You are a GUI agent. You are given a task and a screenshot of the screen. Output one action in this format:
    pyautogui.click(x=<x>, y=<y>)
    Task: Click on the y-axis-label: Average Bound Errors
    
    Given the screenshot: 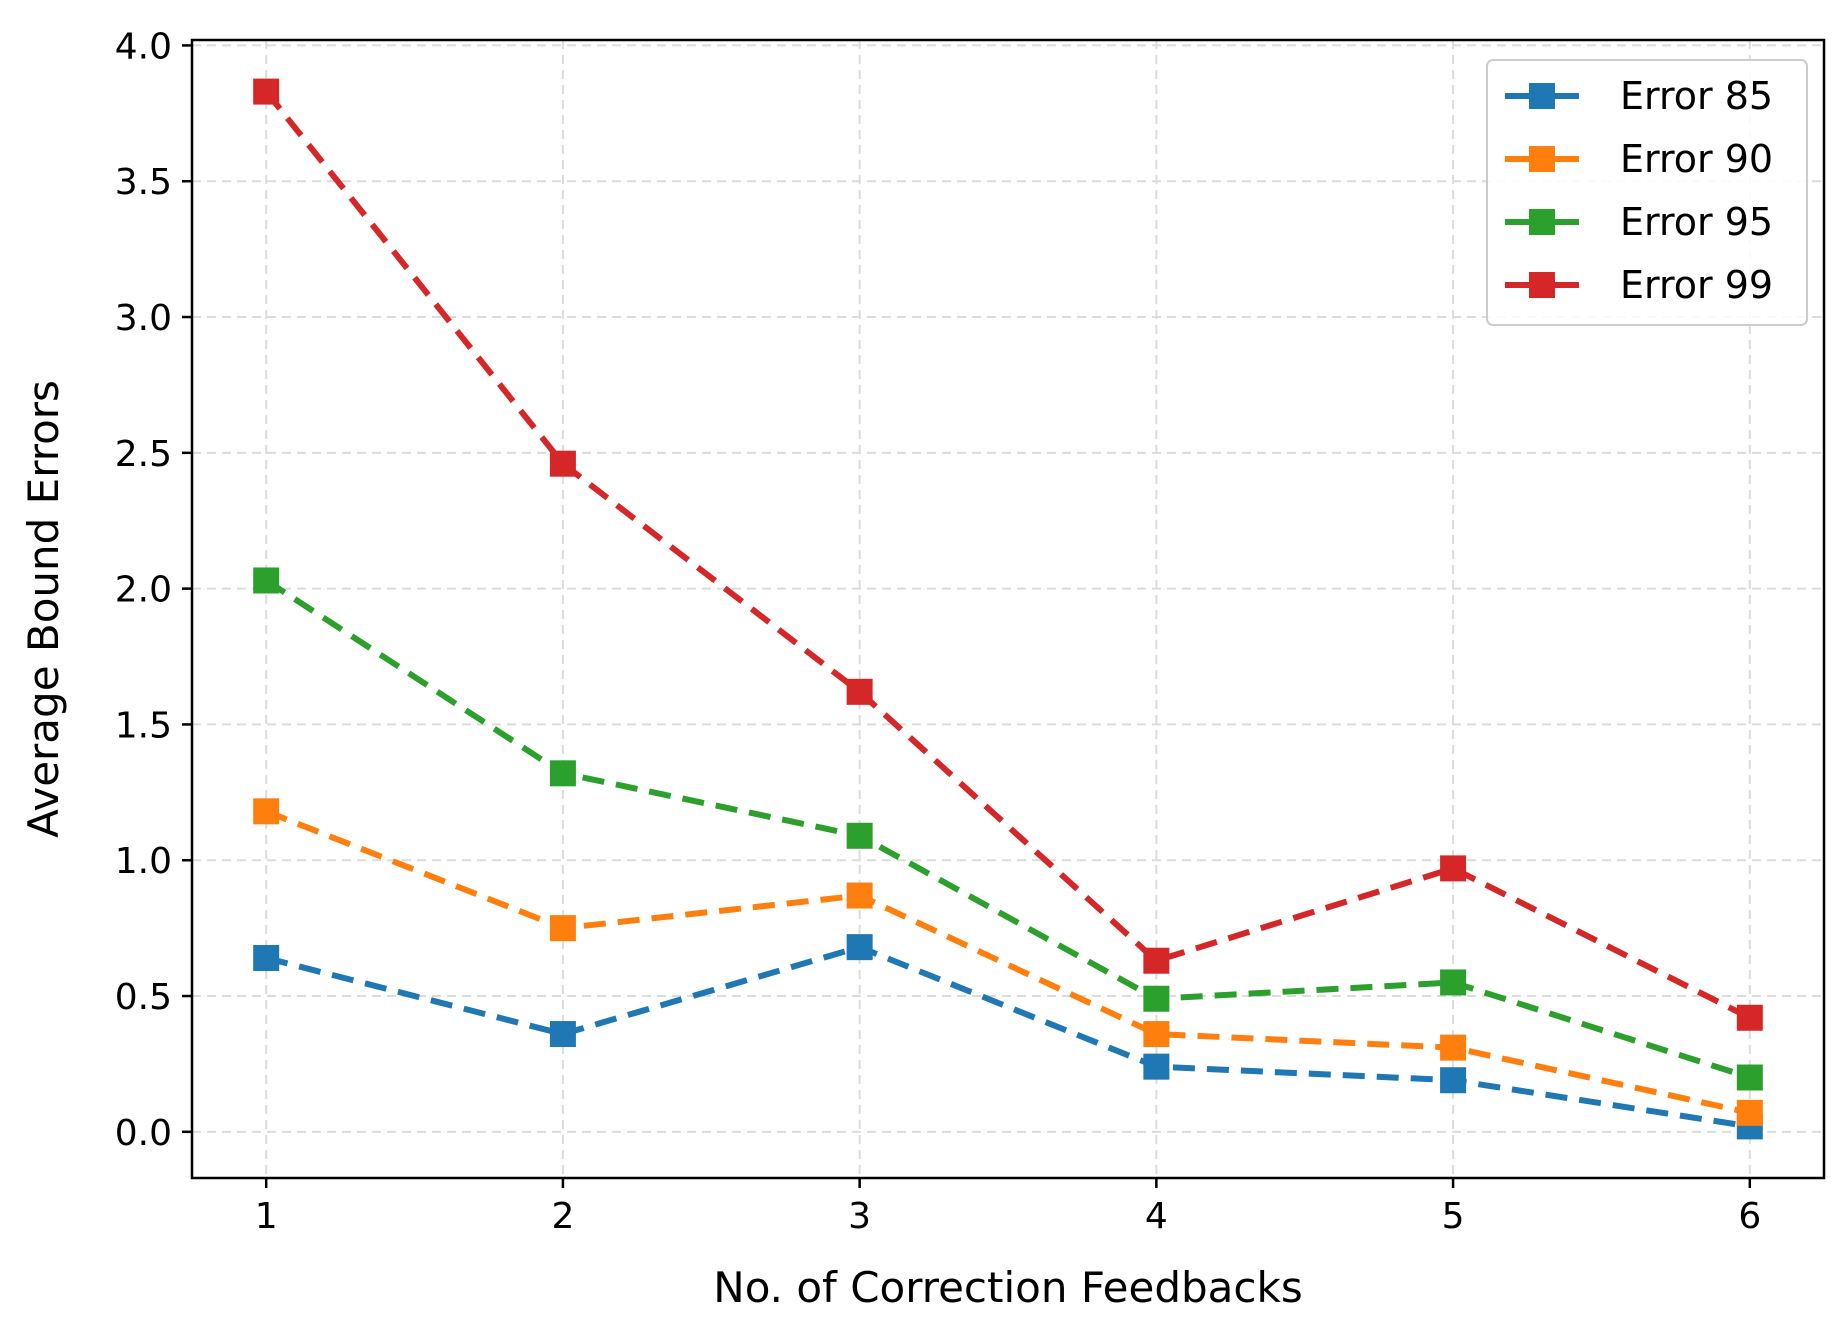 What is the action you would take?
    pyautogui.click(x=43, y=609)
    